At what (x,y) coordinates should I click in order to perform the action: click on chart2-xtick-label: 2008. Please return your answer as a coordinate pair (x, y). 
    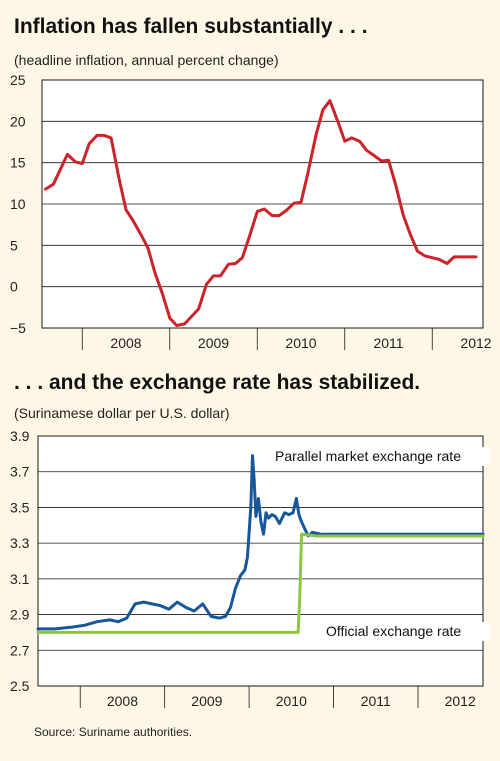
    Looking at the image, I should click on (122, 701).